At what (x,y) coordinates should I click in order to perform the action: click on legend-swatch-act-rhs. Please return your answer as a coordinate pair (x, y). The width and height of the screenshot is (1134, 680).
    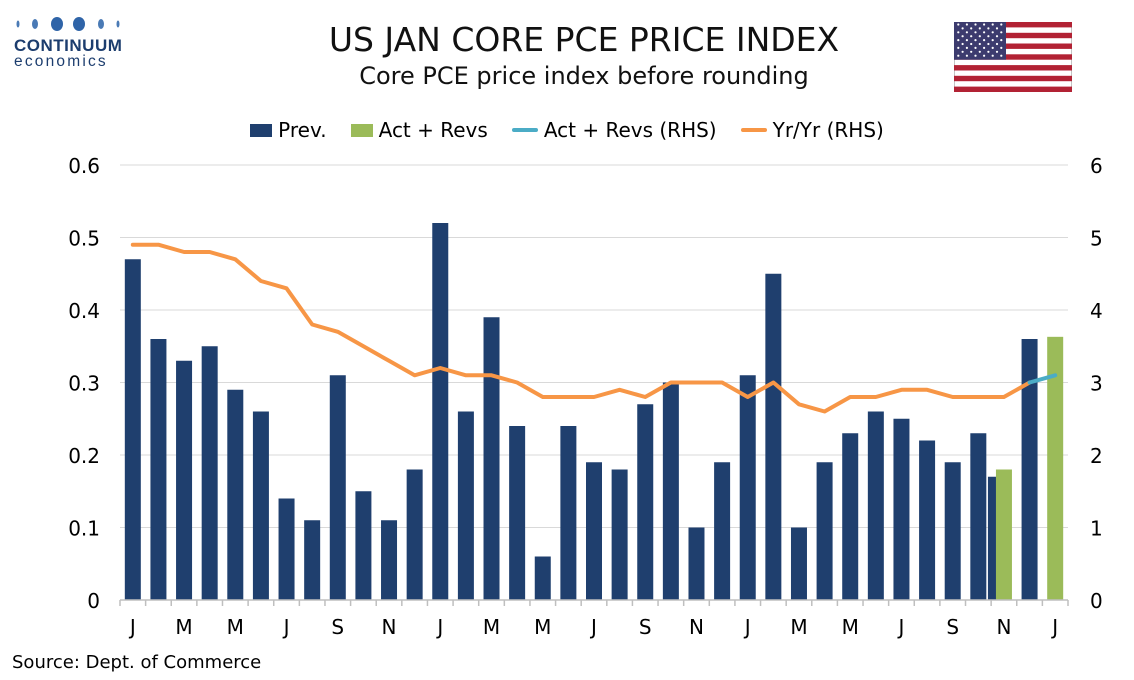
    Looking at the image, I should click on (524, 130).